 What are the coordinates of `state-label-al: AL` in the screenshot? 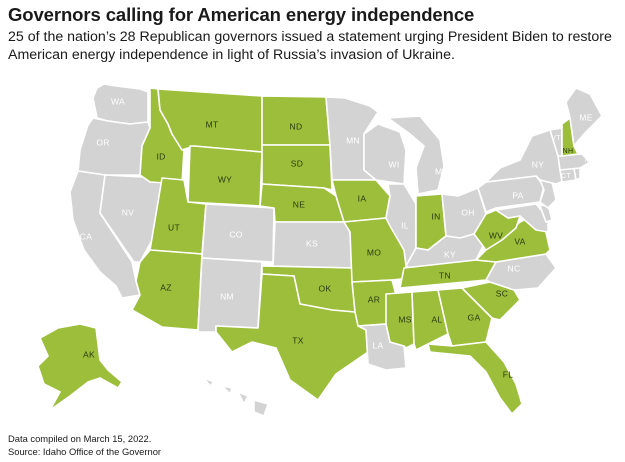 It's located at (437, 319).